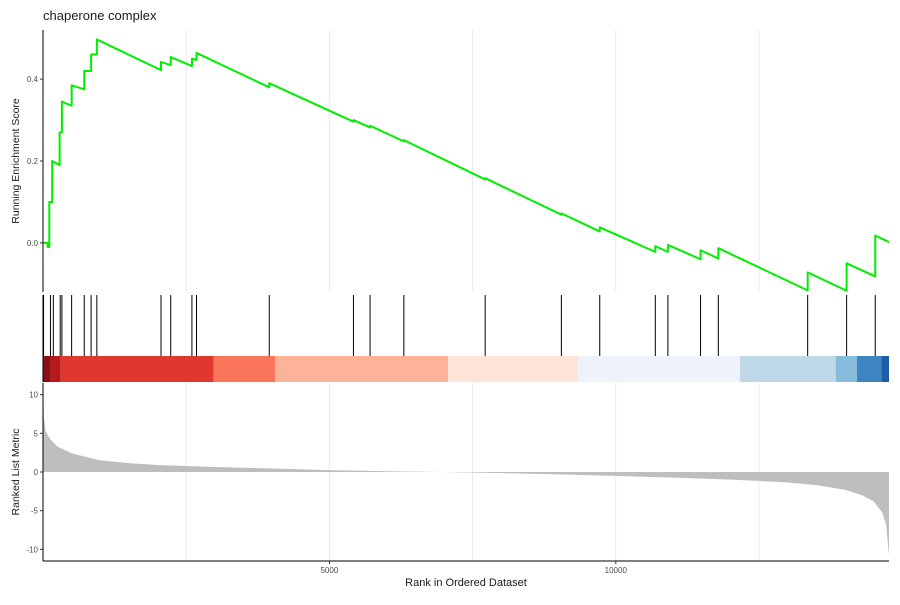  What do you see at coordinates (16, 161) in the screenshot?
I see `es-y-axis-title: Running Enrichment Score` at bounding box center [16, 161].